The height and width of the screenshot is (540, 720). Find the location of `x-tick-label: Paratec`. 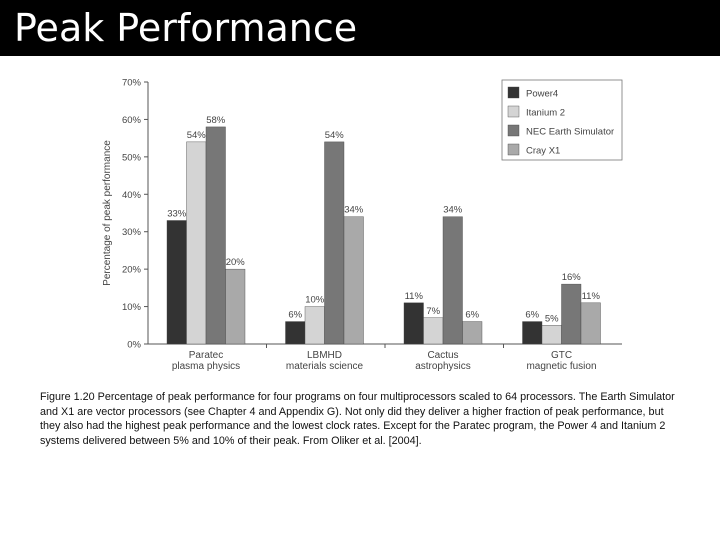

x-tick-label: Paratec is located at coordinates (206, 355).